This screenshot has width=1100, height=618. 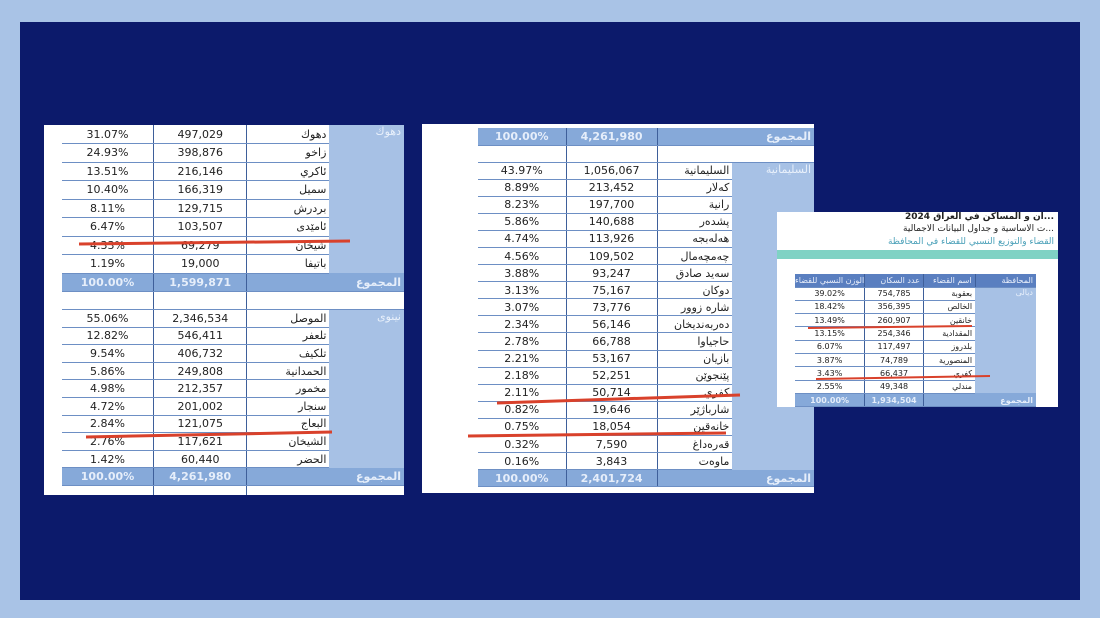 What do you see at coordinates (1005, 281) in the screenshot?
I see `column-header: المحافظة` at bounding box center [1005, 281].